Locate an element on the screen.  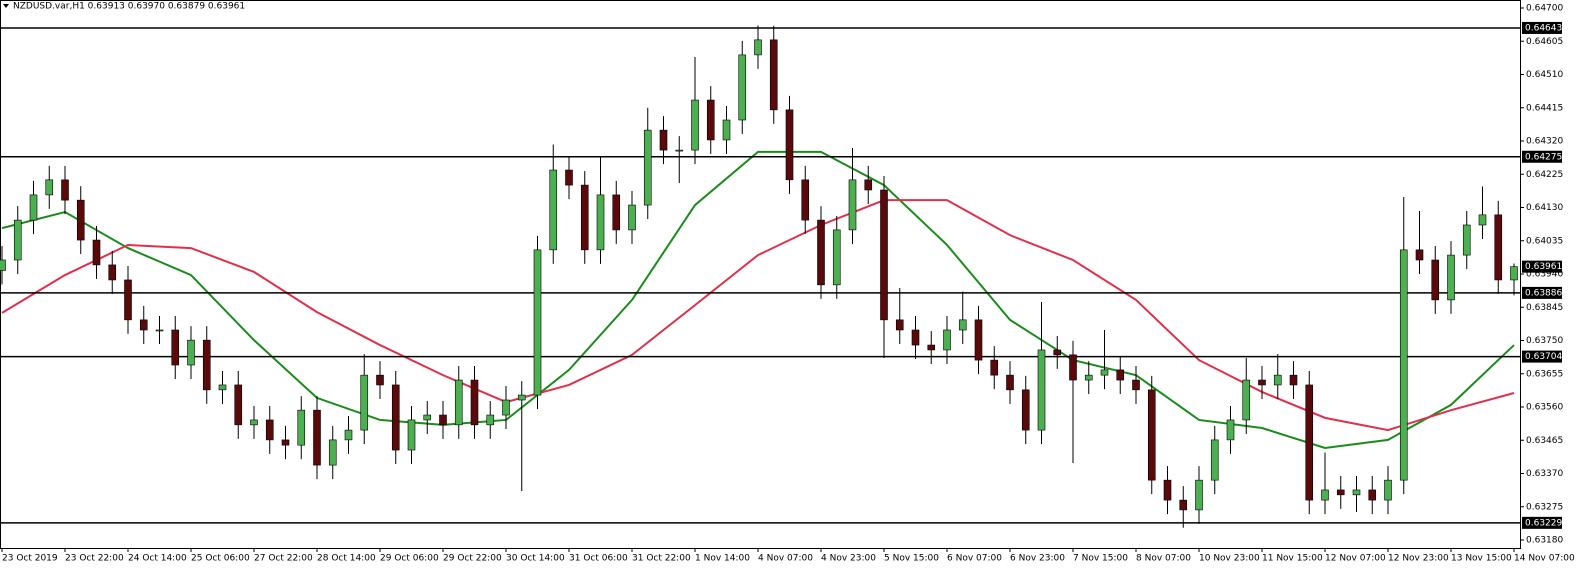
x-tick-label: 23 Oct 2019 is located at coordinates (30, 559).